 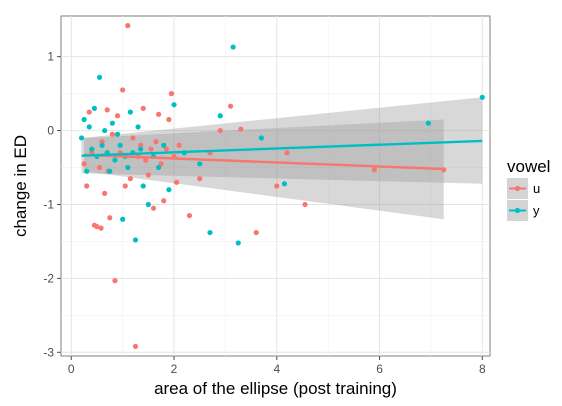 What do you see at coordinates (282, 148) in the screenshot?
I see `fit-line-y` at bounding box center [282, 148].